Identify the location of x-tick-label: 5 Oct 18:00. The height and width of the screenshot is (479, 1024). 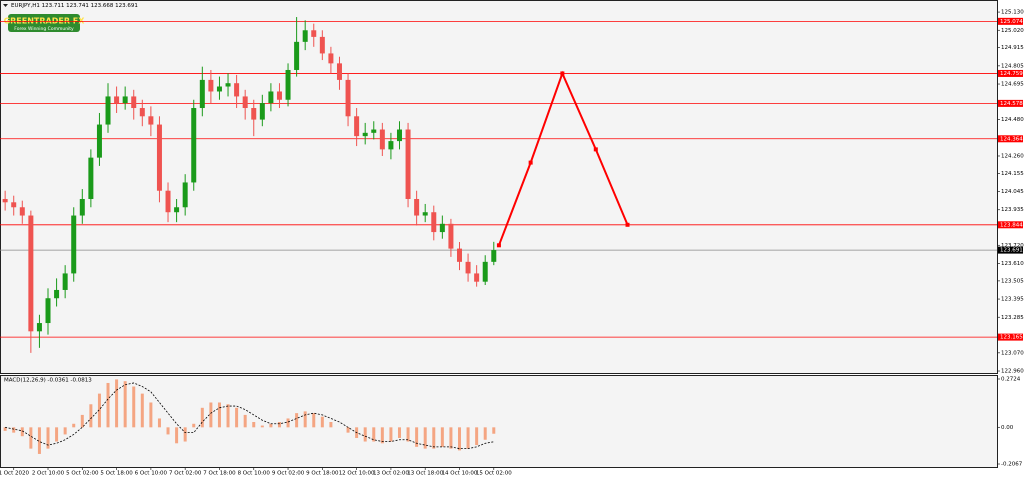
(116, 474).